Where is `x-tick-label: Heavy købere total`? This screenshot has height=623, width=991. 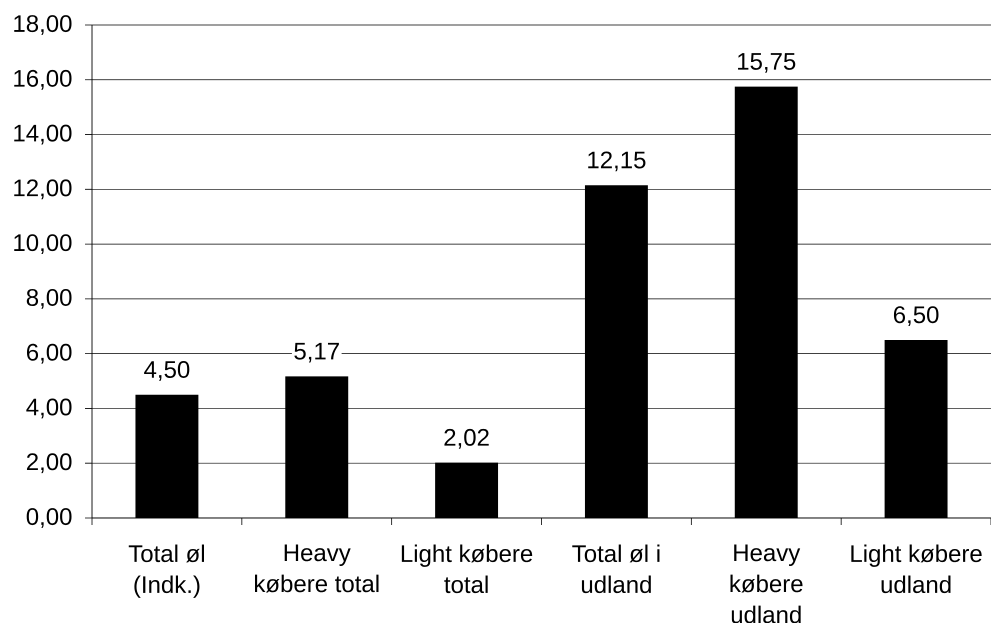
x-tick-label: Heavy købere total is located at coordinates (316, 568).